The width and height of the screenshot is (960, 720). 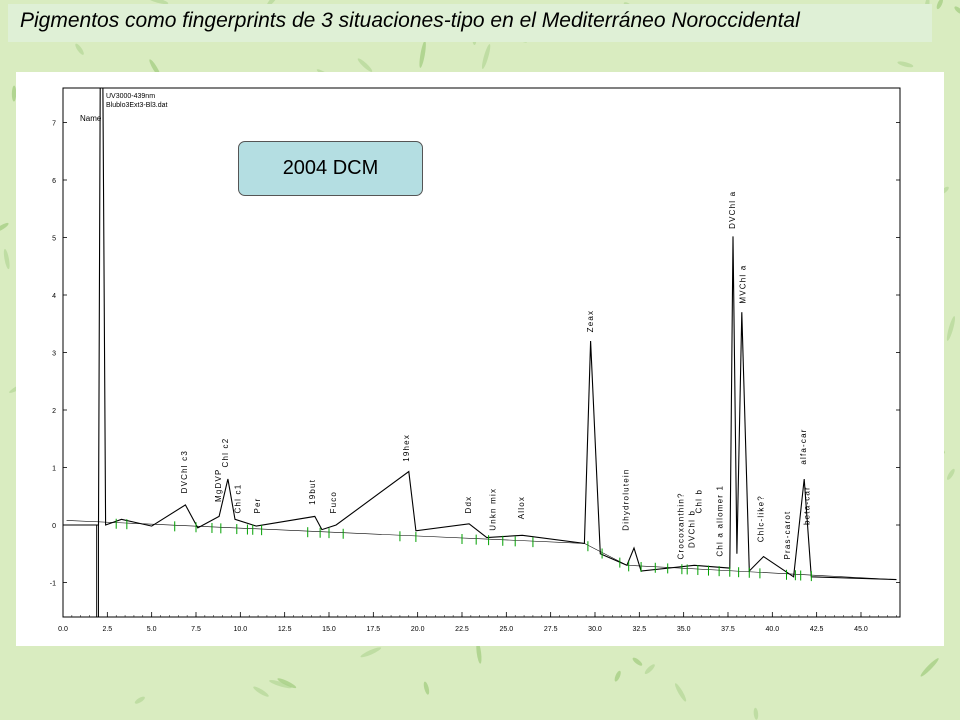 I want to click on peak-label: alfa-car, so click(x=803, y=446).